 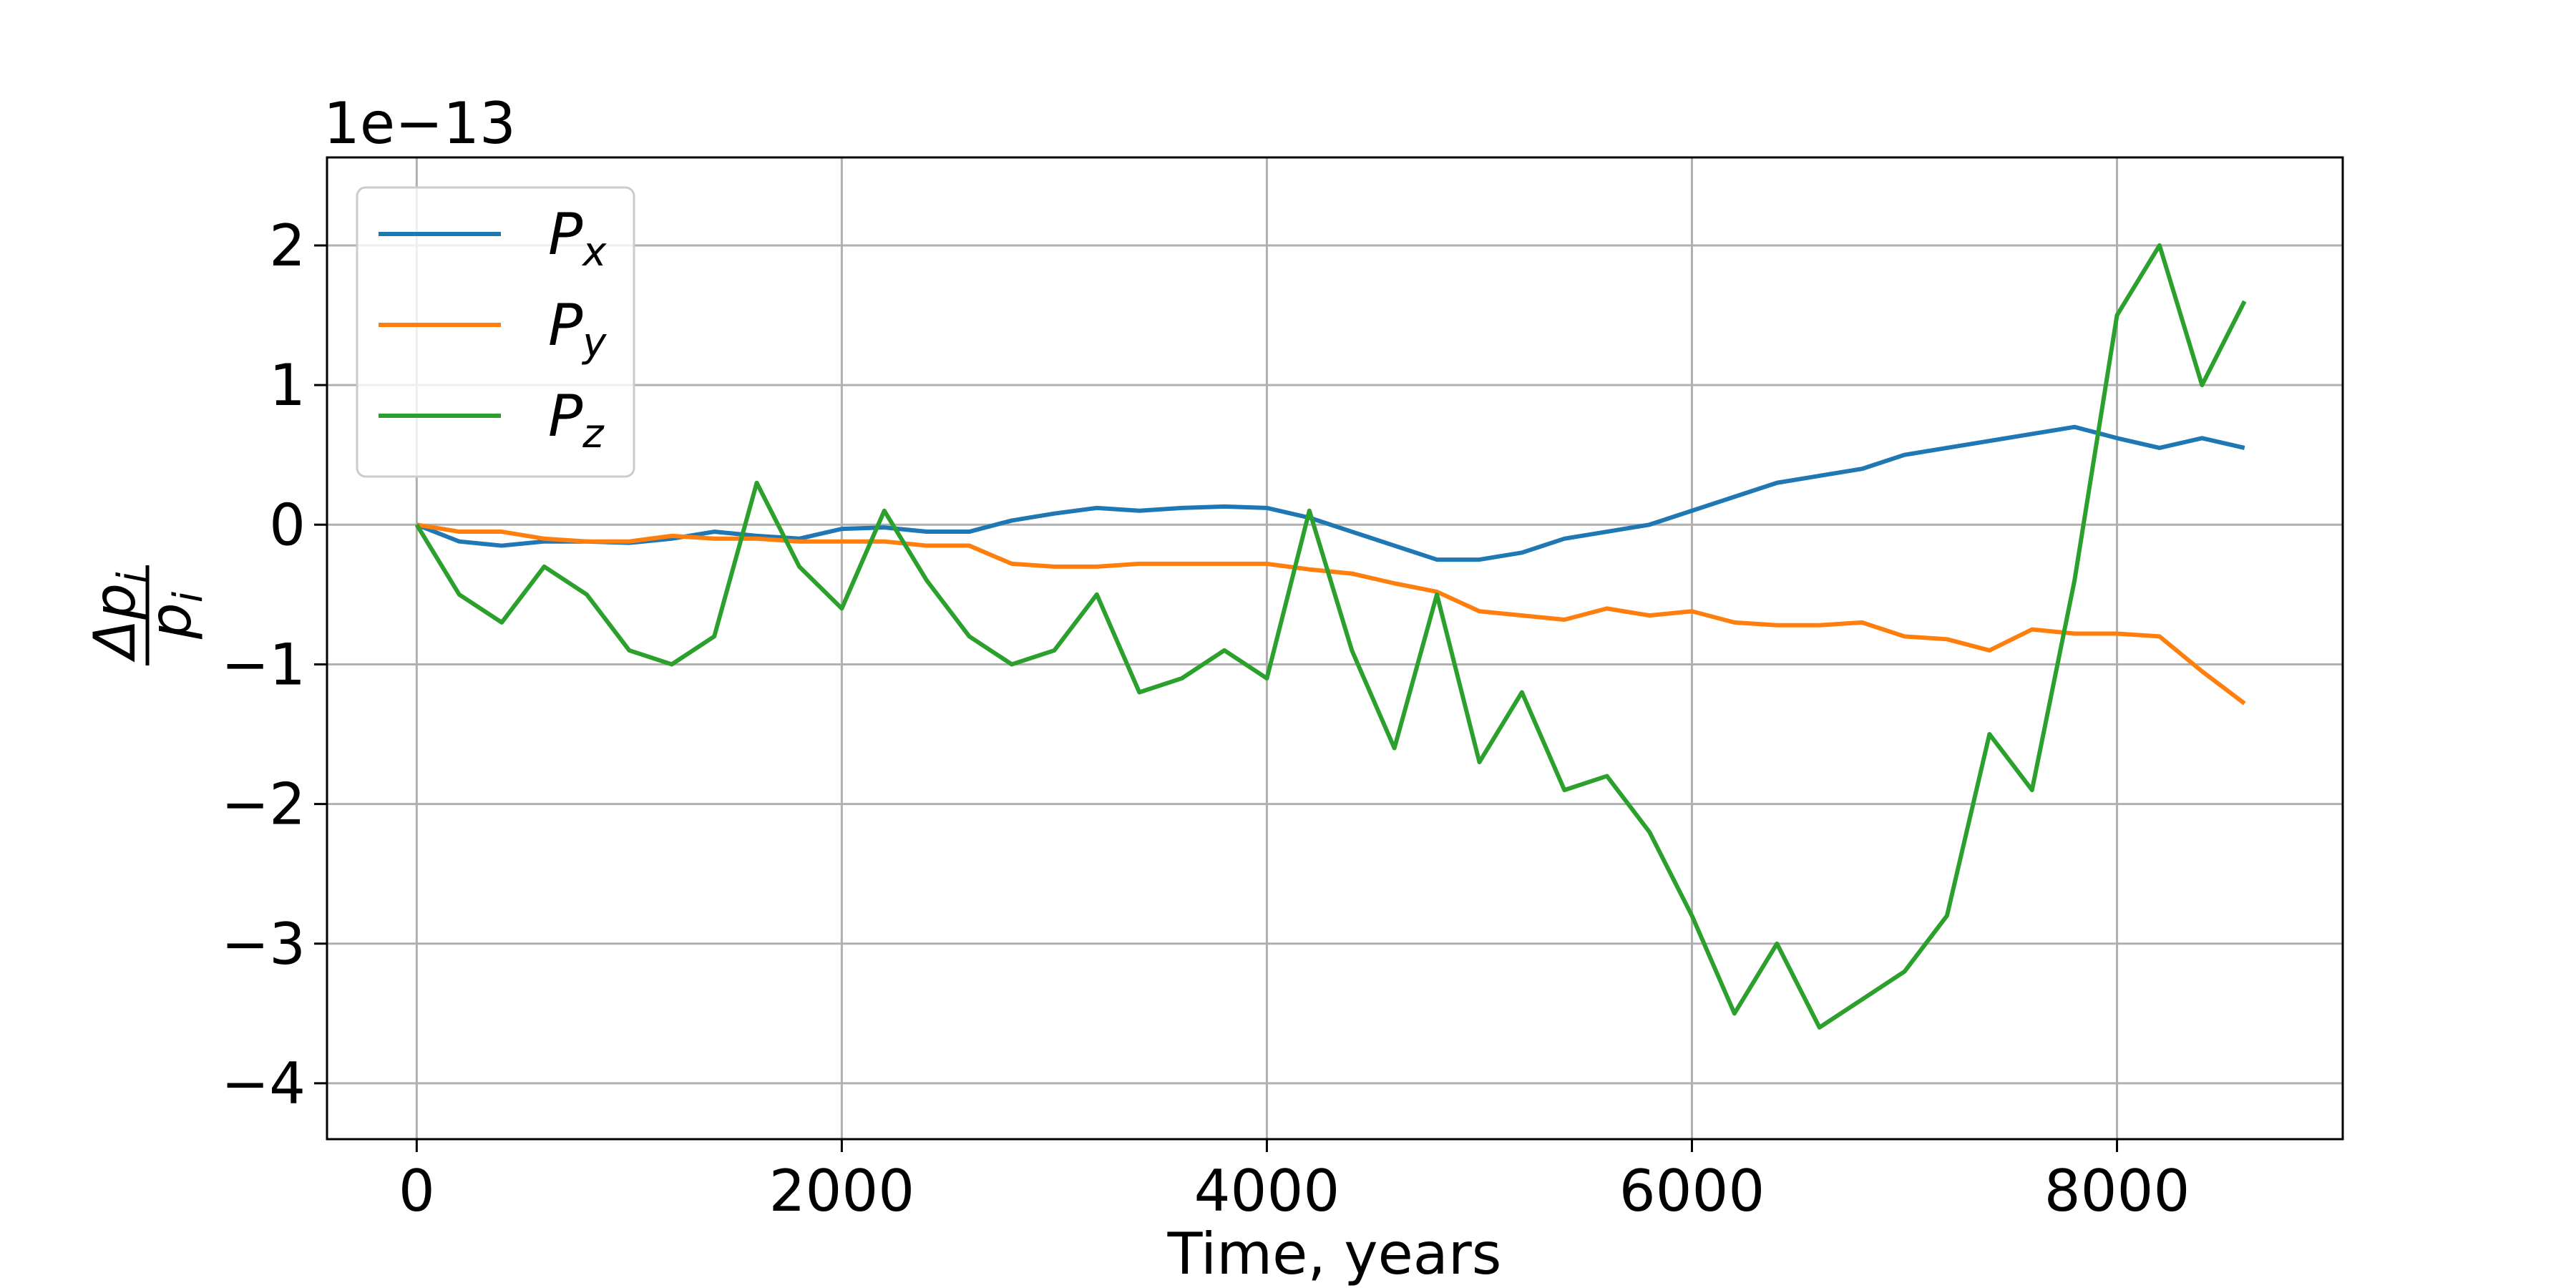 What do you see at coordinates (263, 944) in the screenshot?
I see `y-tick-label: −3` at bounding box center [263, 944].